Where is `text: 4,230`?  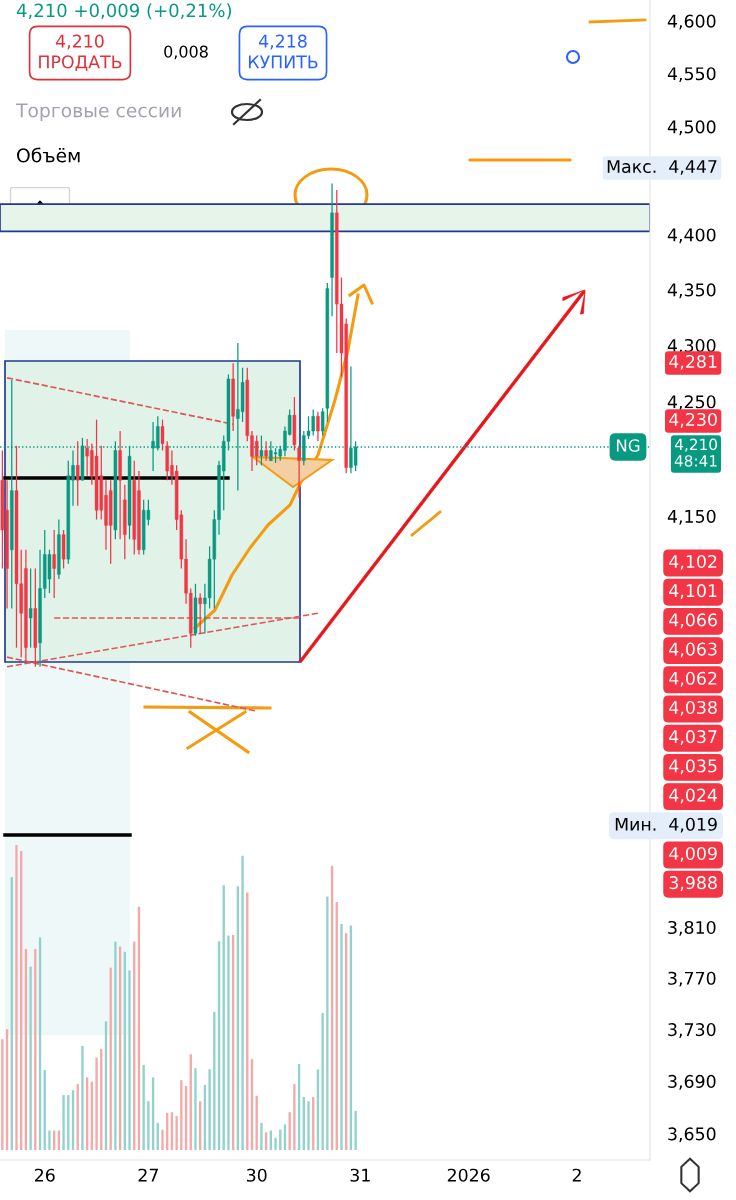
text: 4,230 is located at coordinates (693, 420).